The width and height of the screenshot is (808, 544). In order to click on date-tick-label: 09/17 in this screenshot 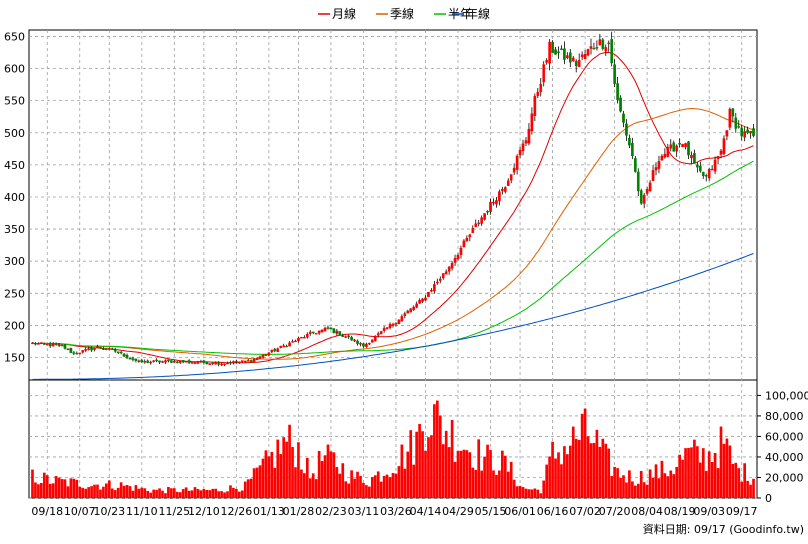, I will do `click(742, 511)`.